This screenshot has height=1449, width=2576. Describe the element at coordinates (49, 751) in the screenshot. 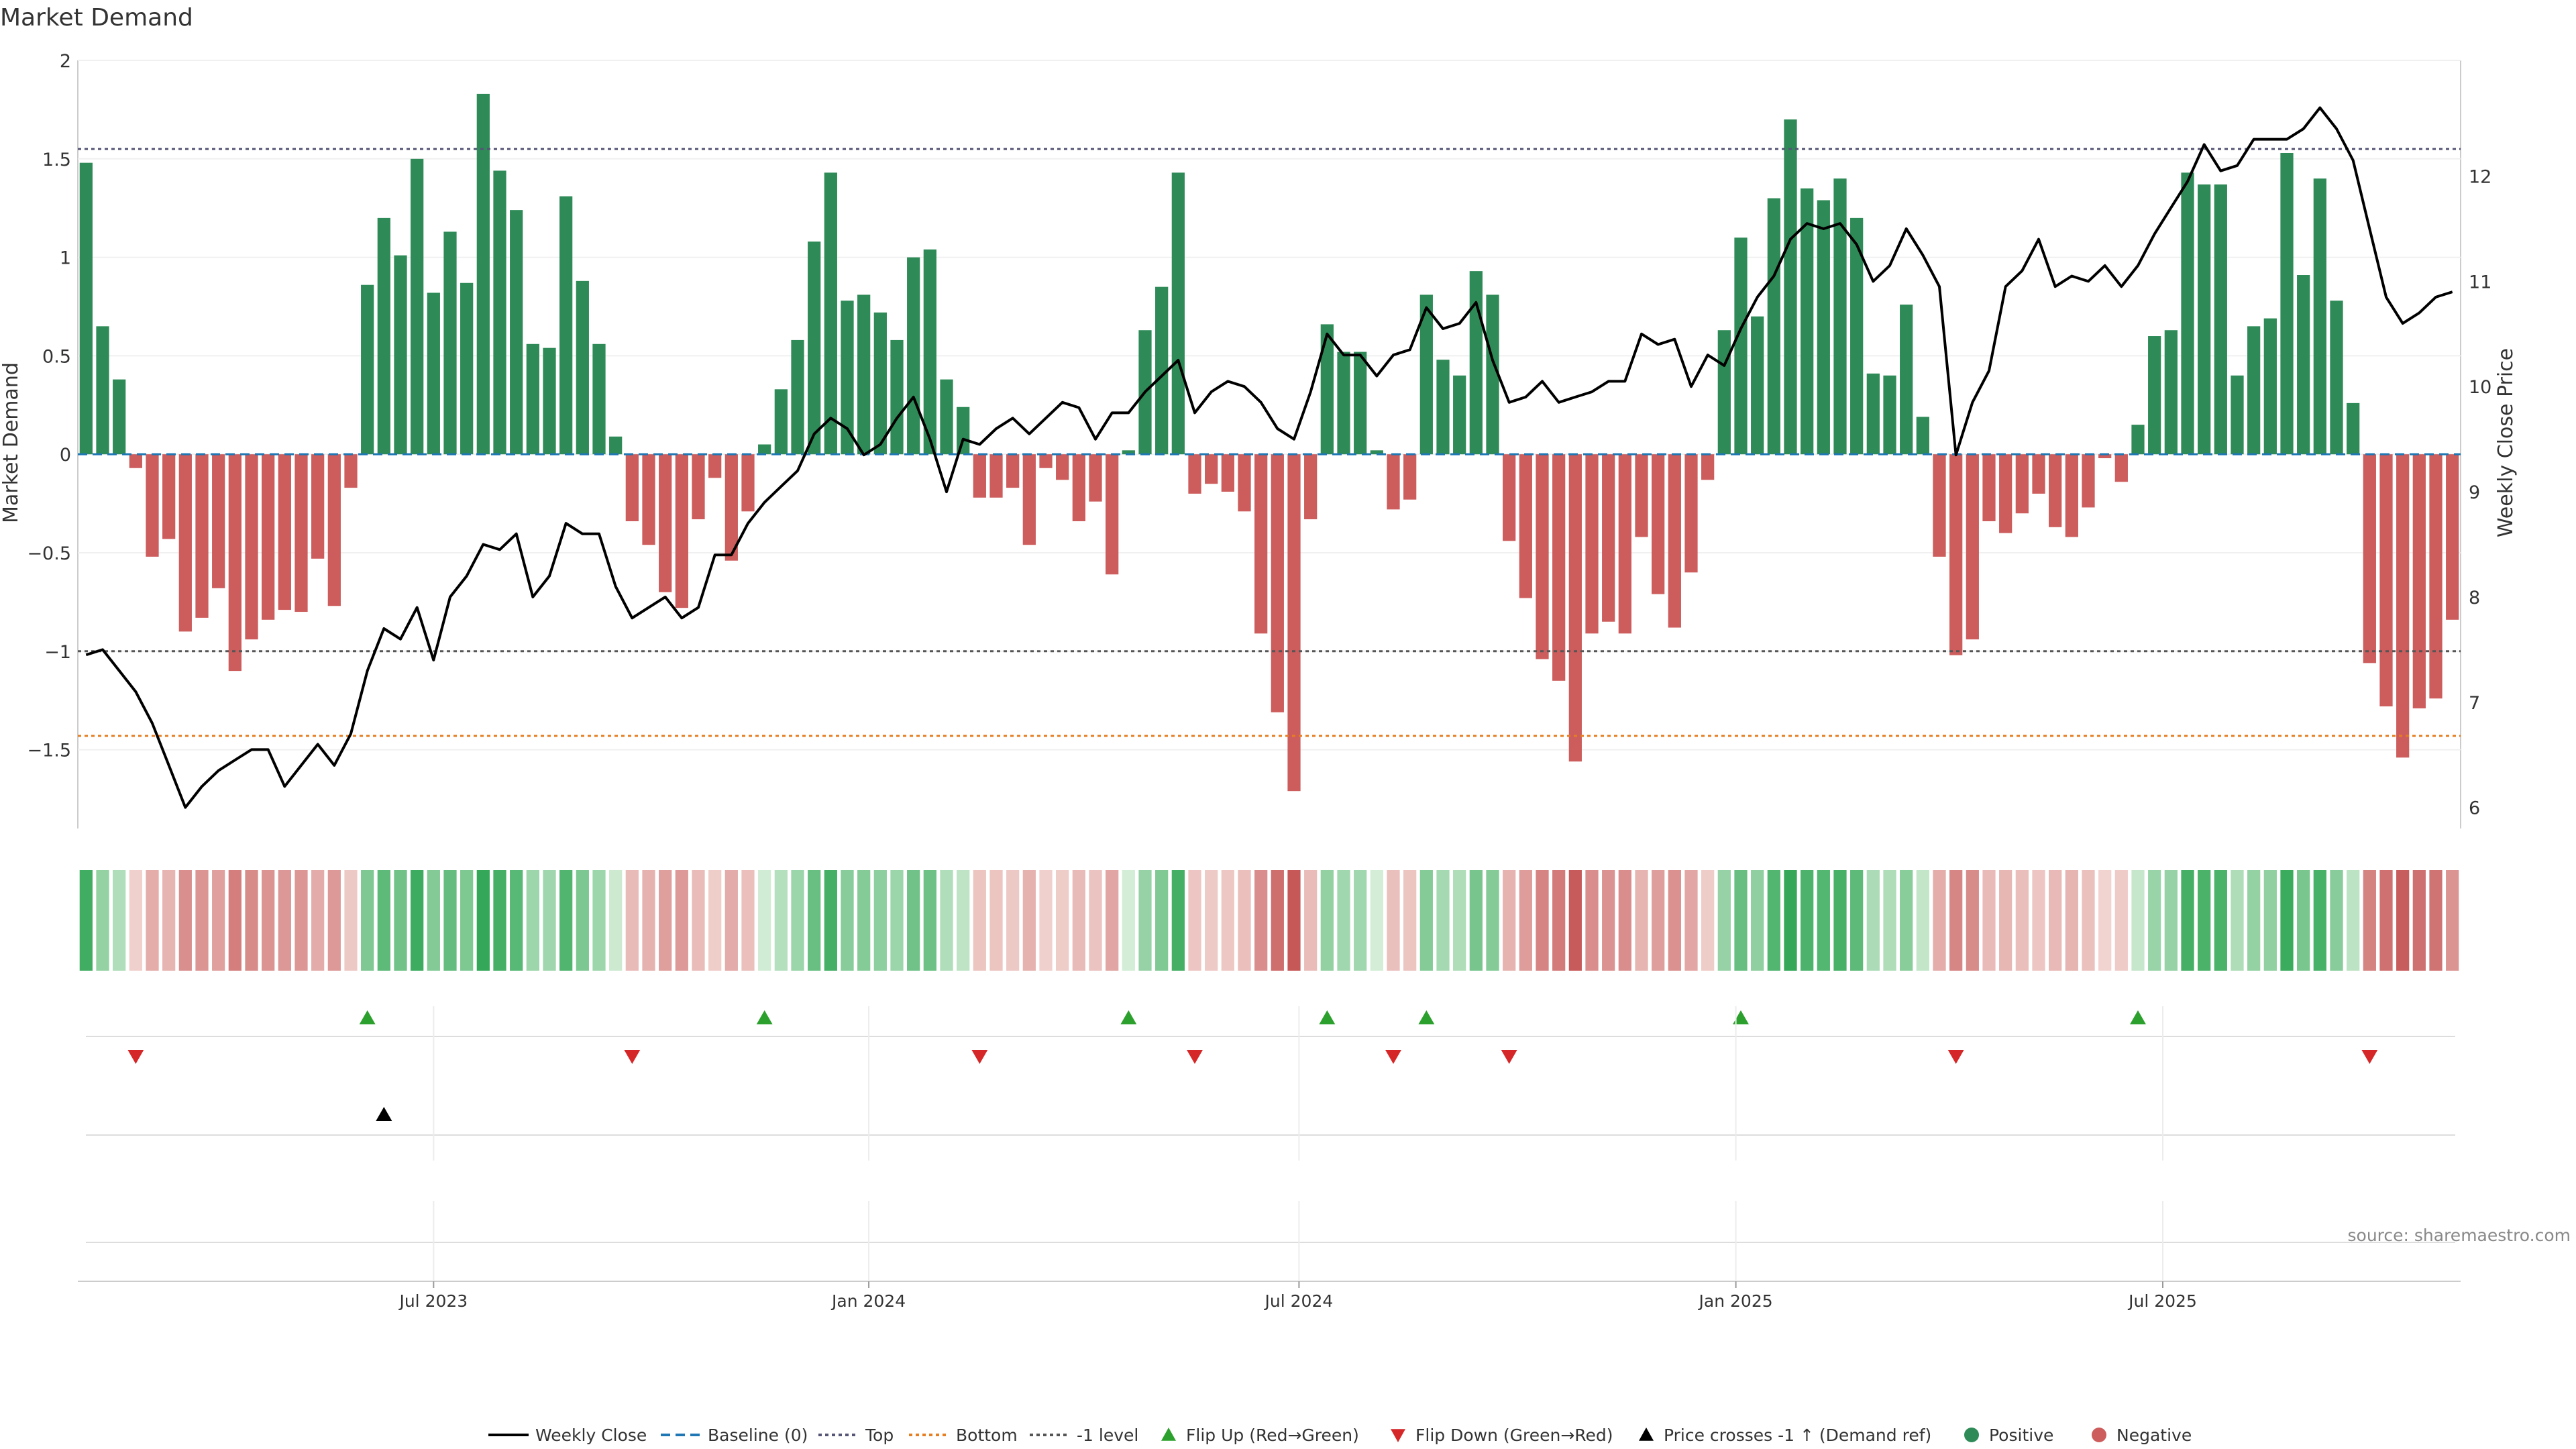

I see `y-tick-label: −1.5` at that location.